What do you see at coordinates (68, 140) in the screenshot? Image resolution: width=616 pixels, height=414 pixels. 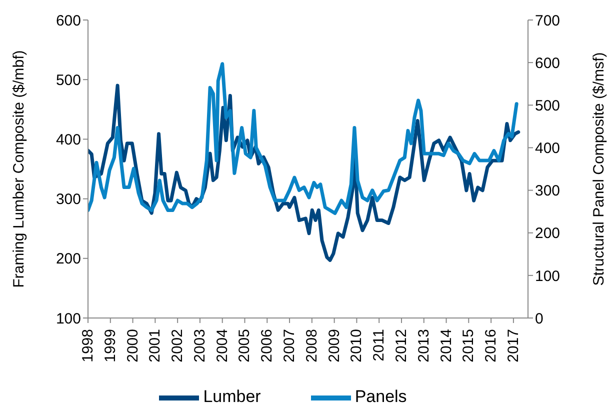 I see `y-tick-label: 400` at bounding box center [68, 140].